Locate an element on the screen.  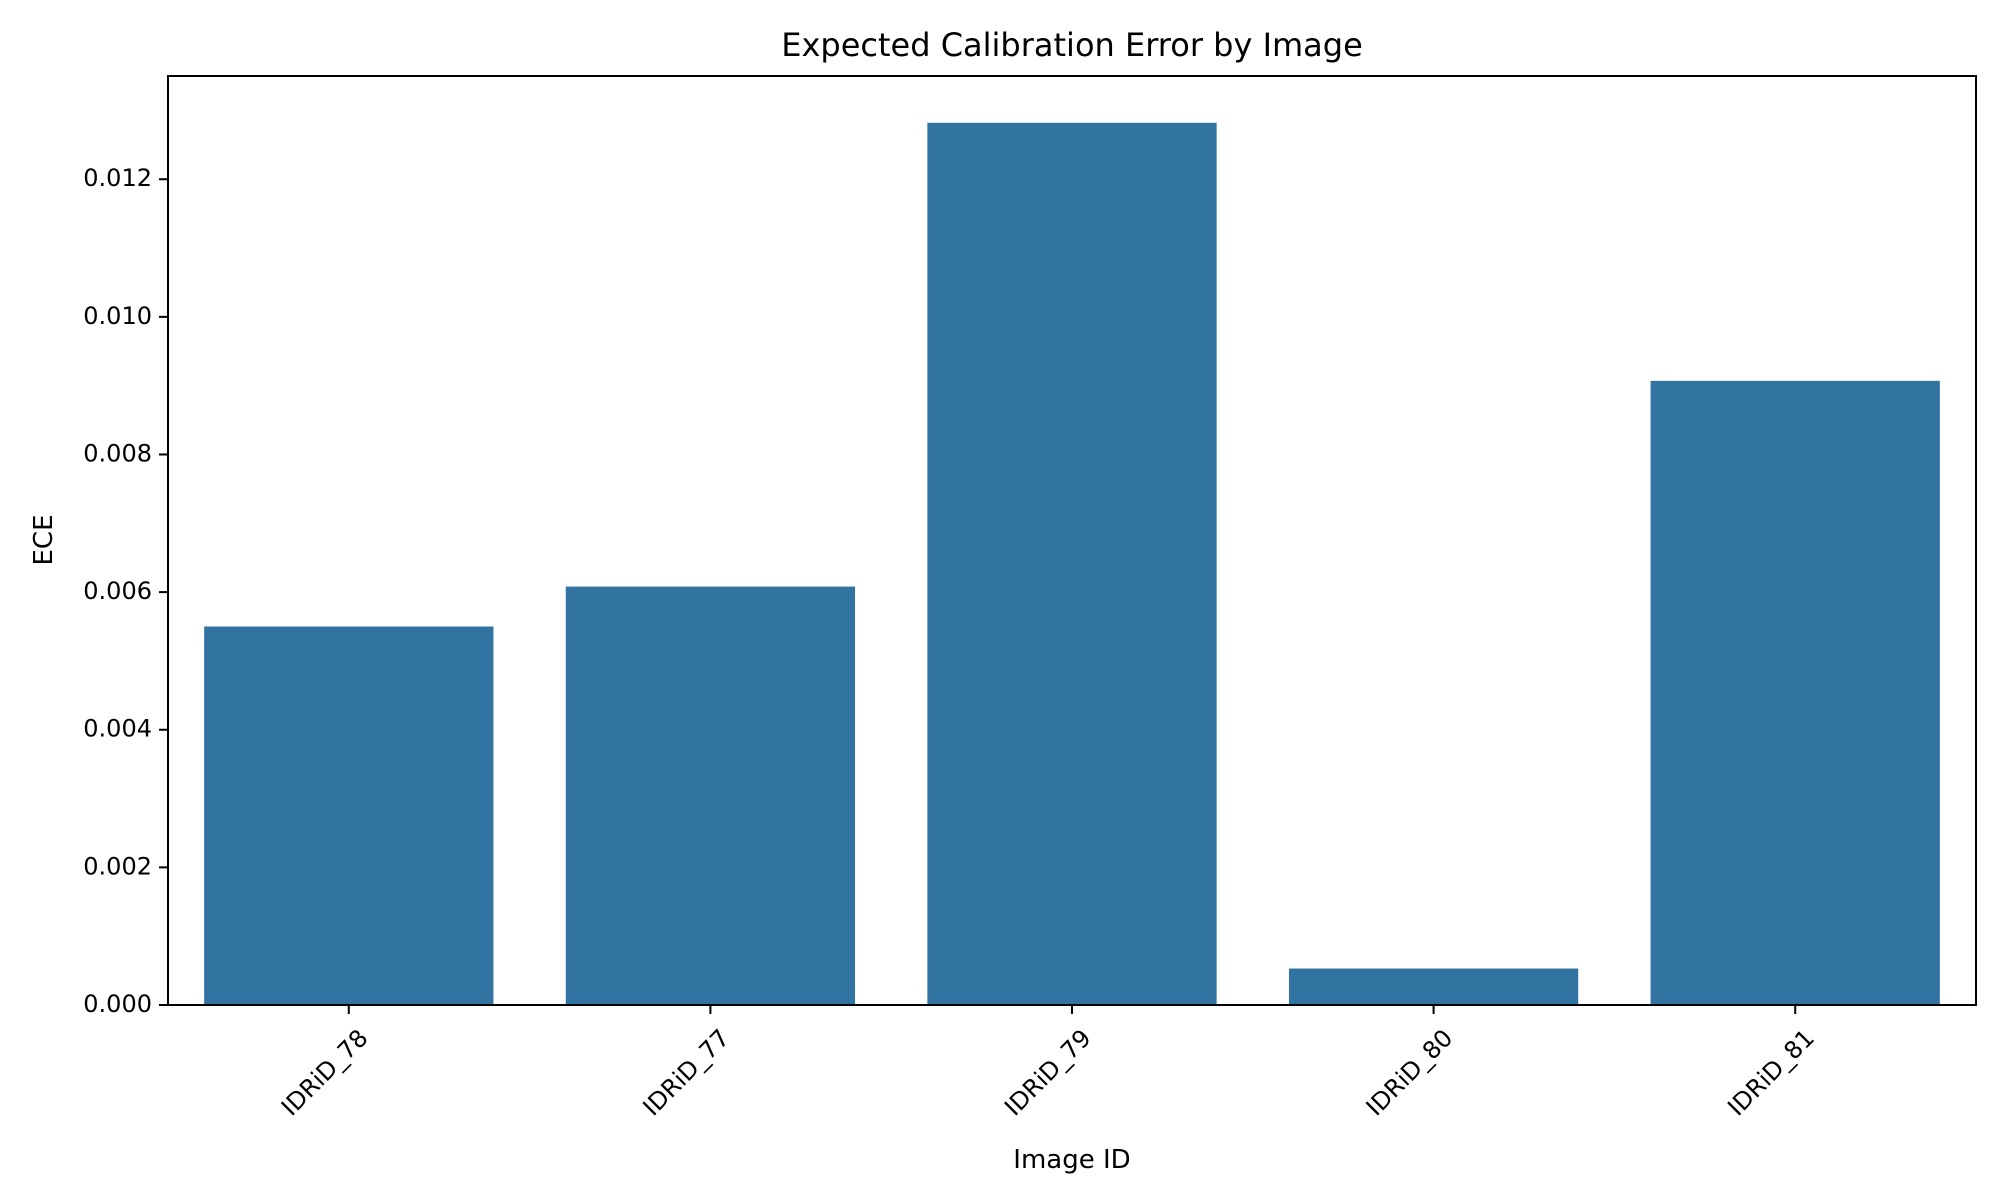
y-tick-label: 0.004 is located at coordinates (117, 729).